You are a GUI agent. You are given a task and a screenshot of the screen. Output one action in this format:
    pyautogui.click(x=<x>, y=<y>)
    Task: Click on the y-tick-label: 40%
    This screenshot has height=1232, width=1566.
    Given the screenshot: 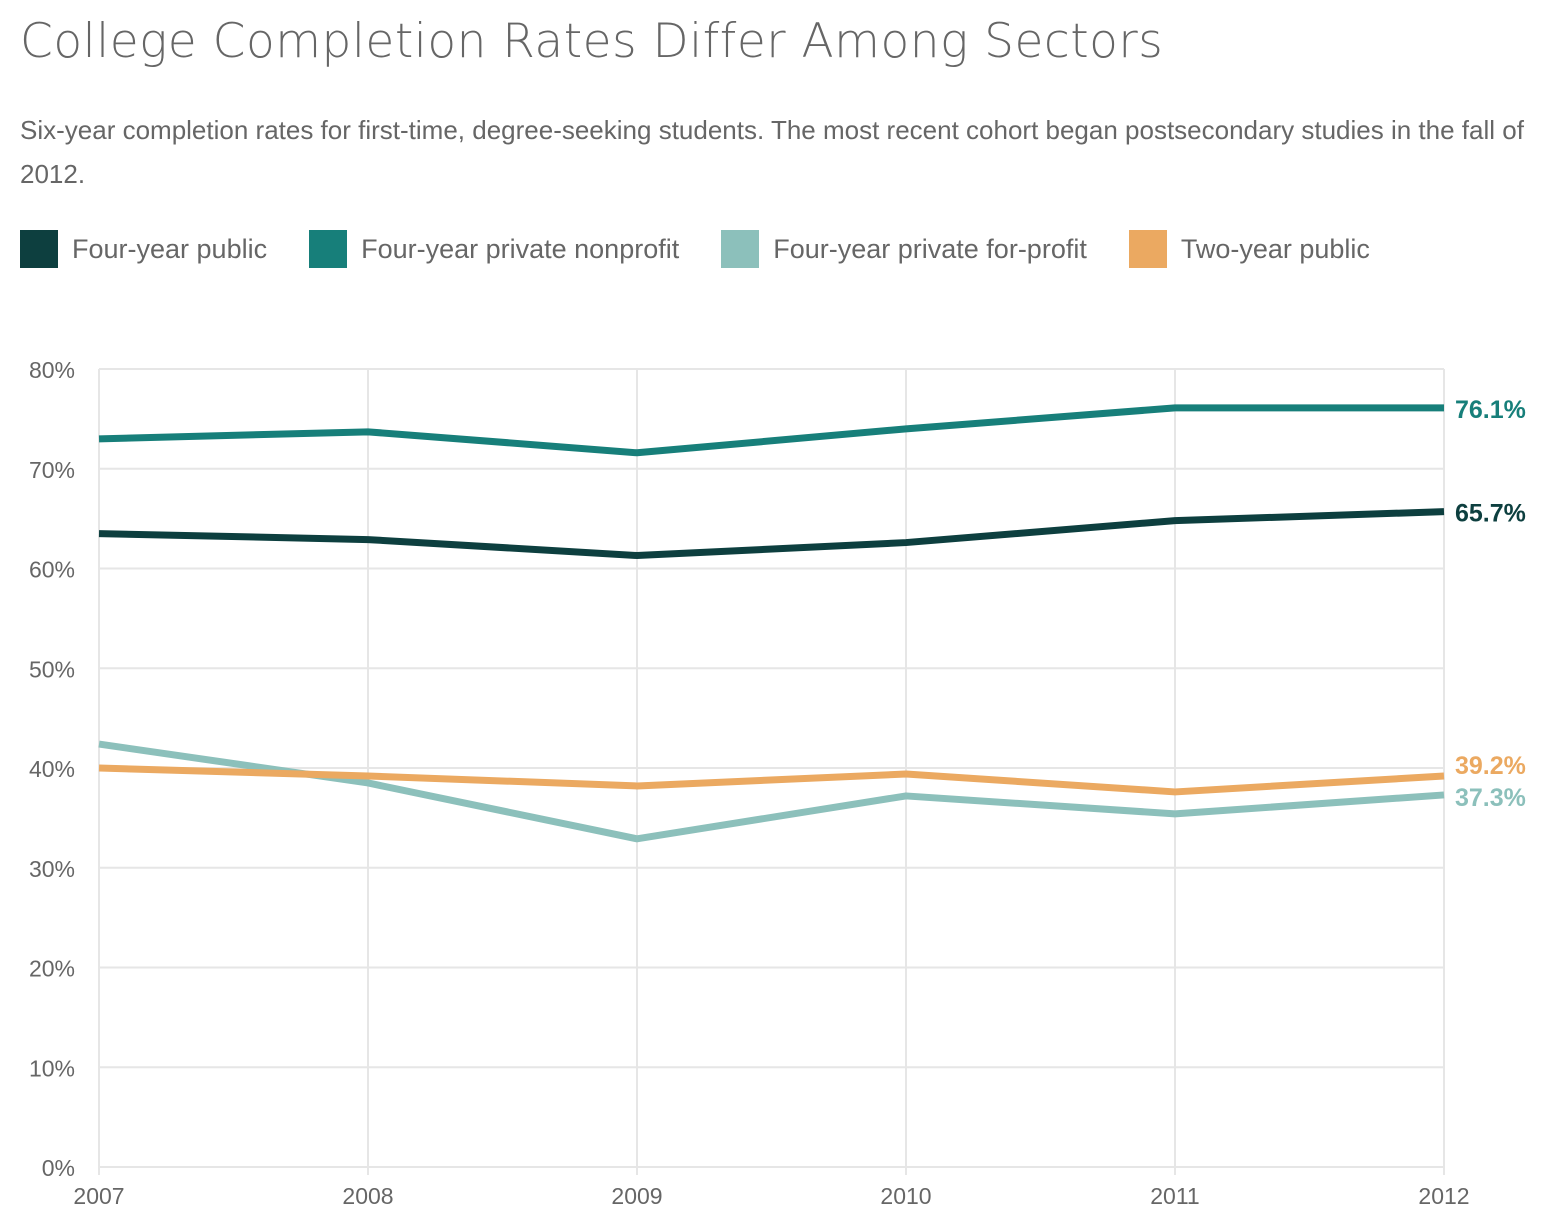 What is the action you would take?
    pyautogui.click(x=52, y=769)
    